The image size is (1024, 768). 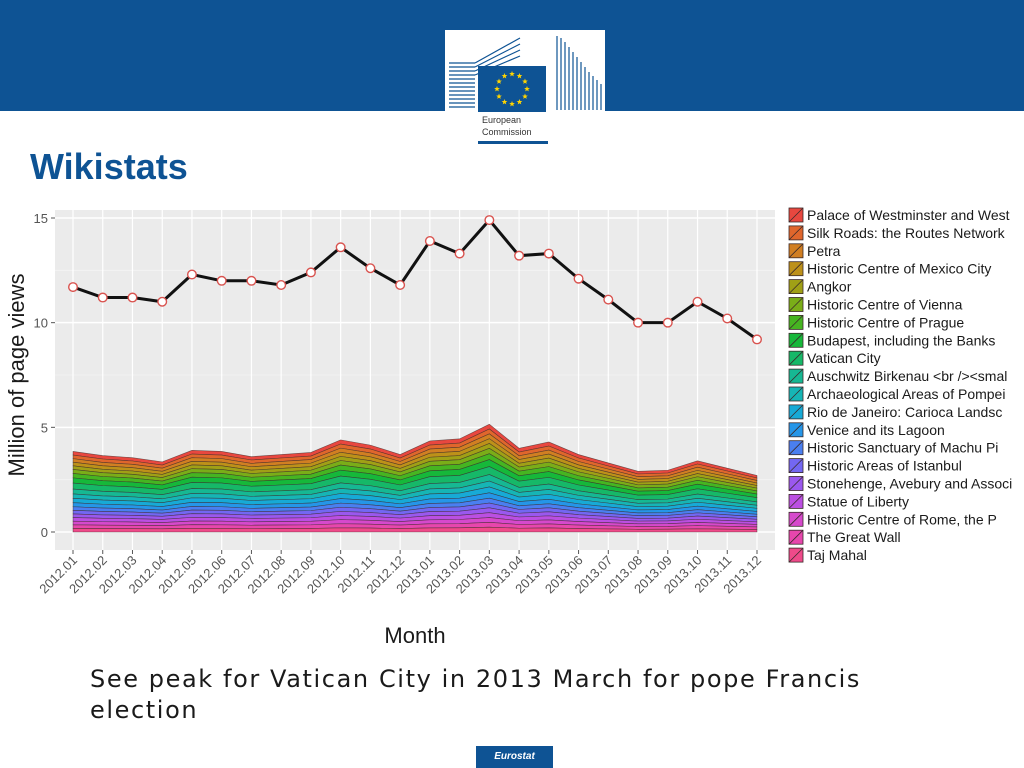 What do you see at coordinates (906, 394) in the screenshot?
I see `legend-label: Archaeological Areas of Pompei` at bounding box center [906, 394].